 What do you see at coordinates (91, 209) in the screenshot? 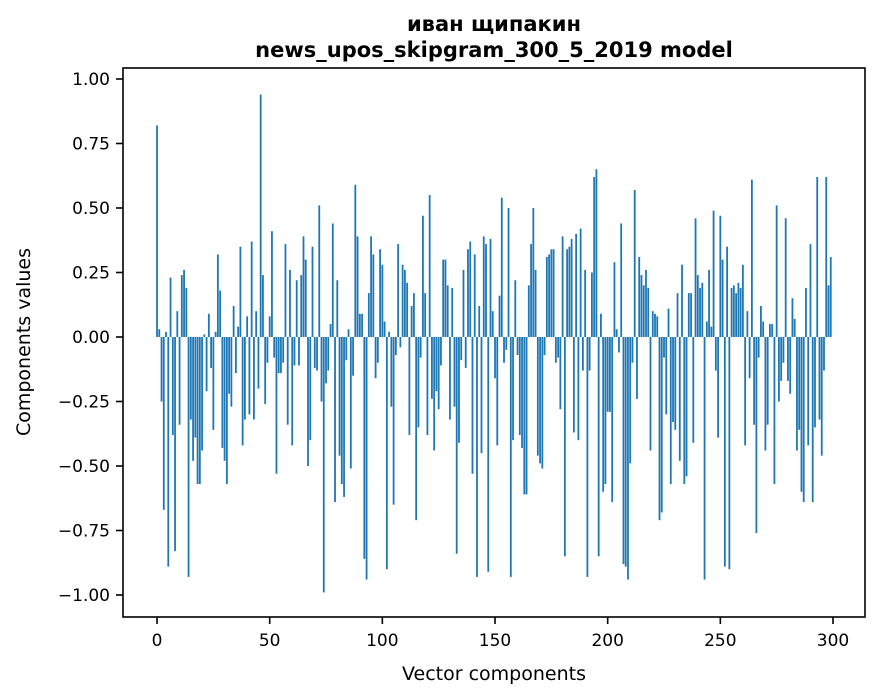
I see `y-tick-label: 0.50` at bounding box center [91, 209].